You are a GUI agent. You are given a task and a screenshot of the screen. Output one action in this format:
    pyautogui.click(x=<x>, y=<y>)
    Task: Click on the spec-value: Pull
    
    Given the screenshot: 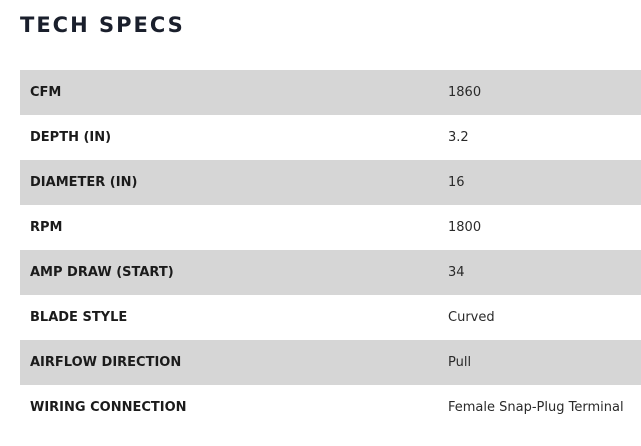 What is the action you would take?
    pyautogui.click(x=460, y=362)
    